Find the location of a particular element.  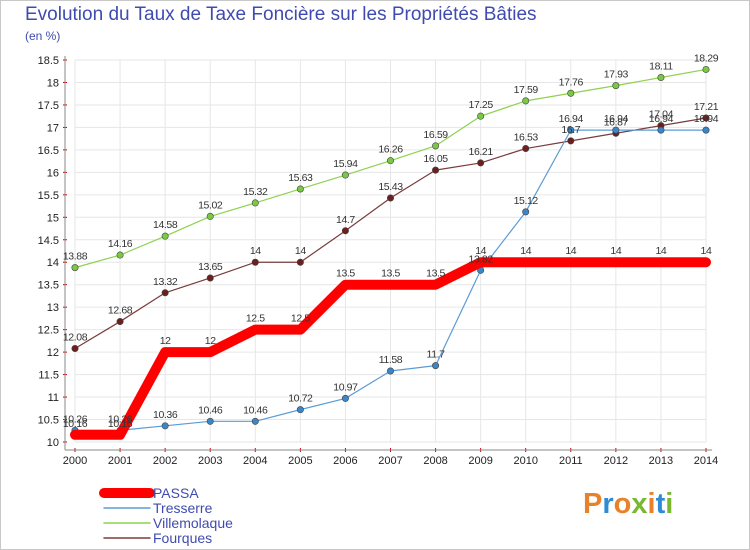

y-tick-label: 15.5 is located at coordinates (48, 196).